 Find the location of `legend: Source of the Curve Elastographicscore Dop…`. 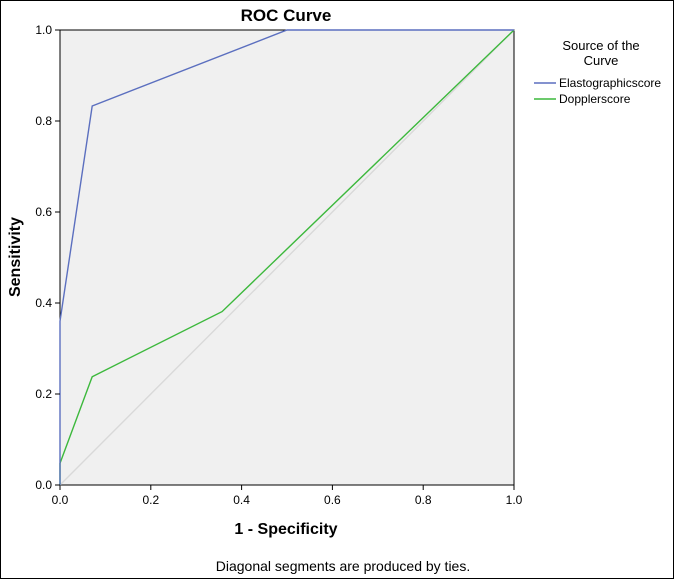

legend: Source of the Curve Elastographicscore Dop… is located at coordinates (597, 72).